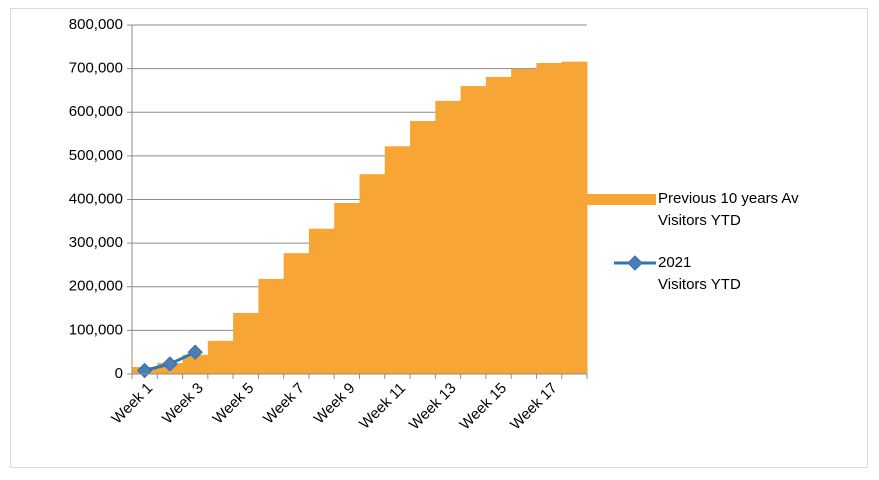 Image resolution: width=879 pixels, height=480 pixels. Describe the element at coordinates (119, 373) in the screenshot. I see `y-tick-label: 0` at that location.